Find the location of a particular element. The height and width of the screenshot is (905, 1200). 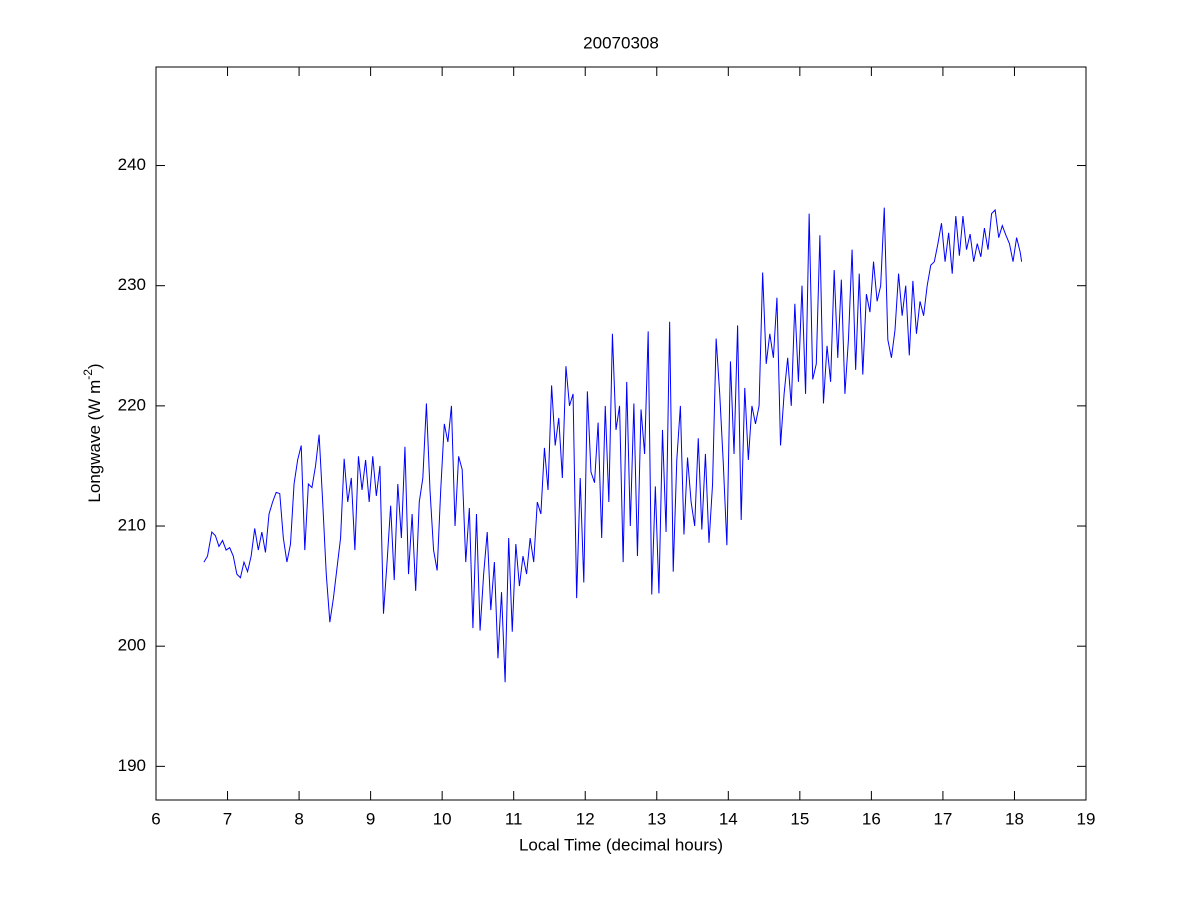

x-tick-label: 8 is located at coordinates (298, 818).